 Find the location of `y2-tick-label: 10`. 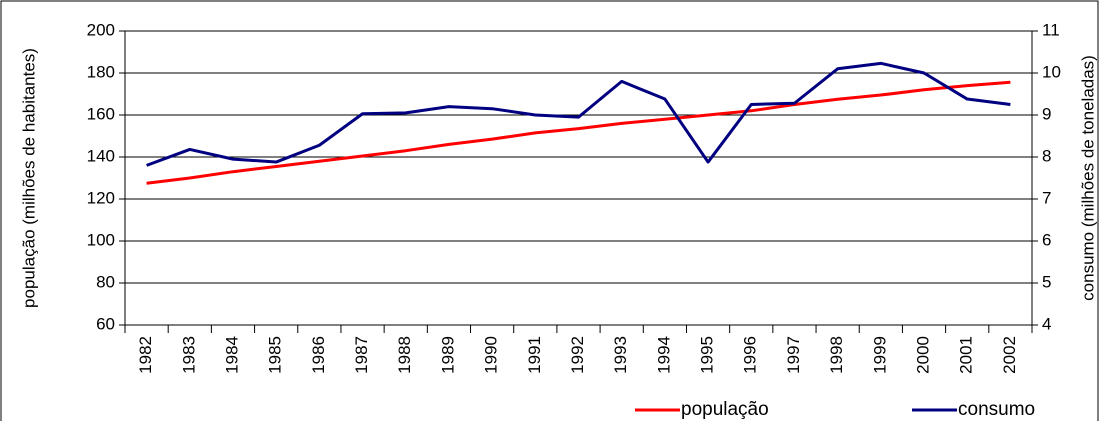

y2-tick-label: 10 is located at coordinates (1051, 71).